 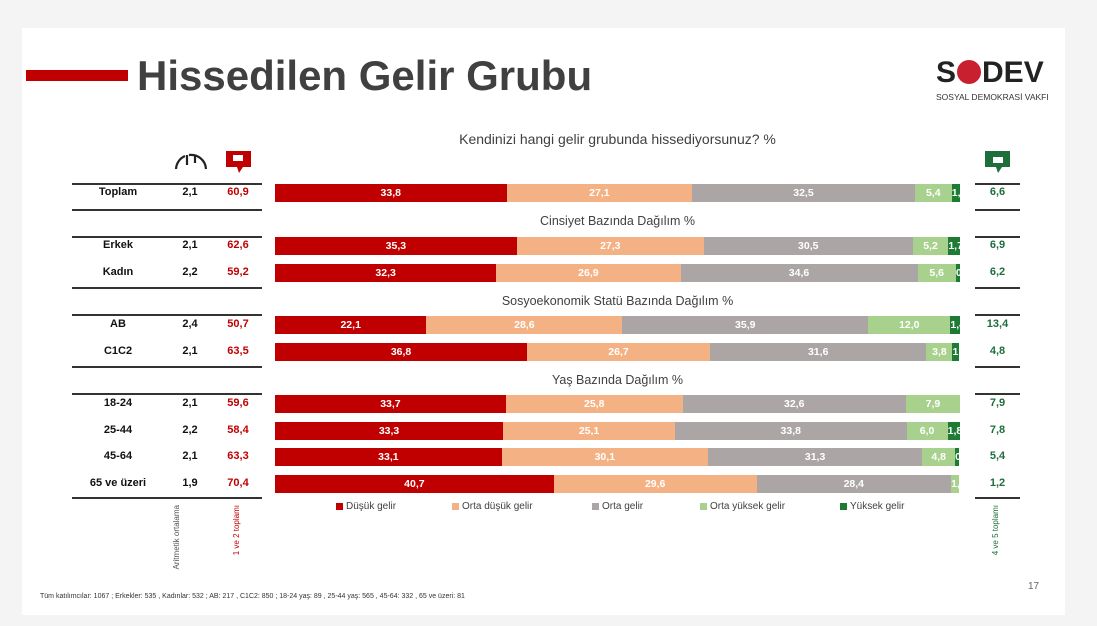 I want to click on bar-segment-5: 1,8, so click(x=953, y=431).